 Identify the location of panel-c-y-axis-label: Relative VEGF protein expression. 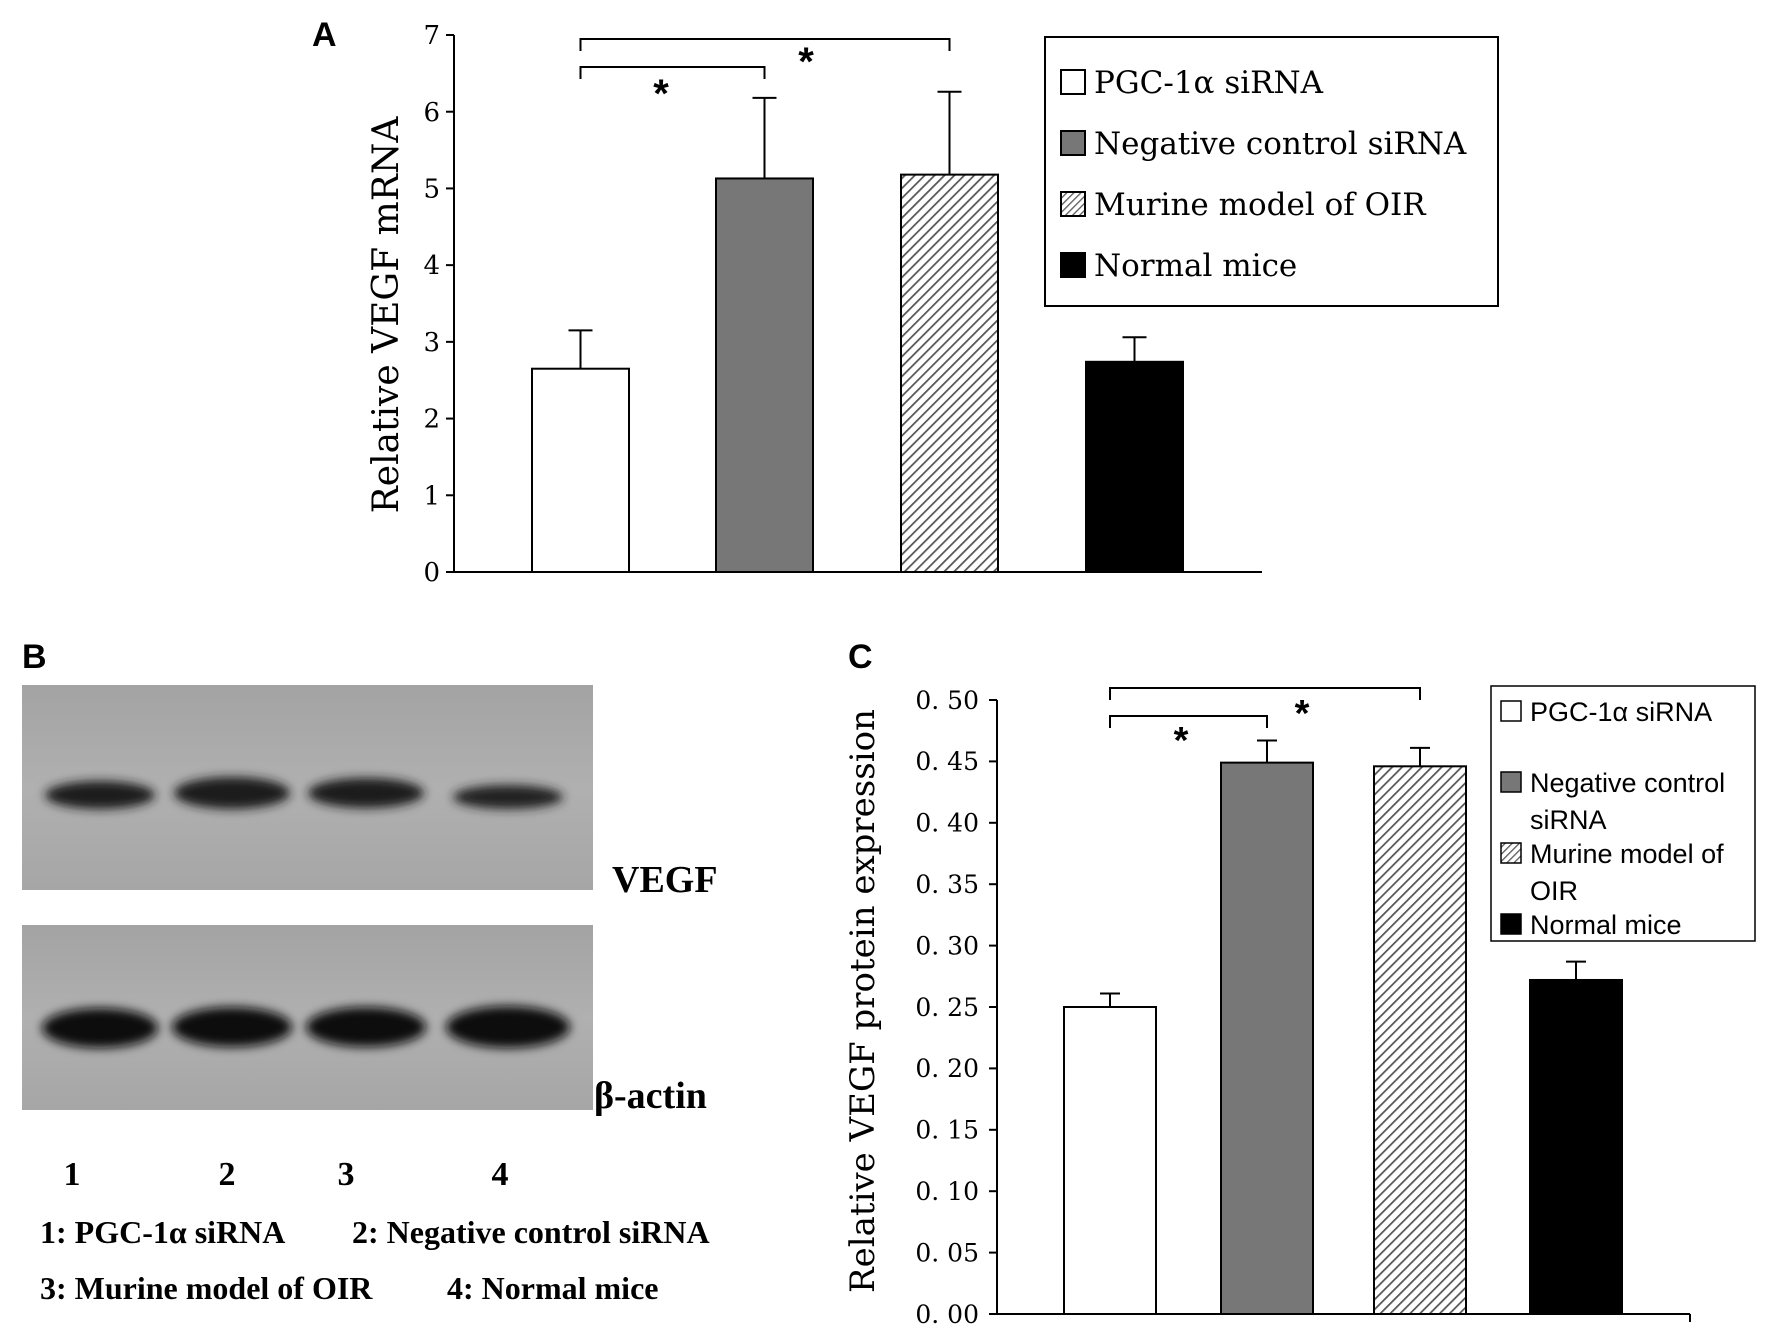
(863, 1001).